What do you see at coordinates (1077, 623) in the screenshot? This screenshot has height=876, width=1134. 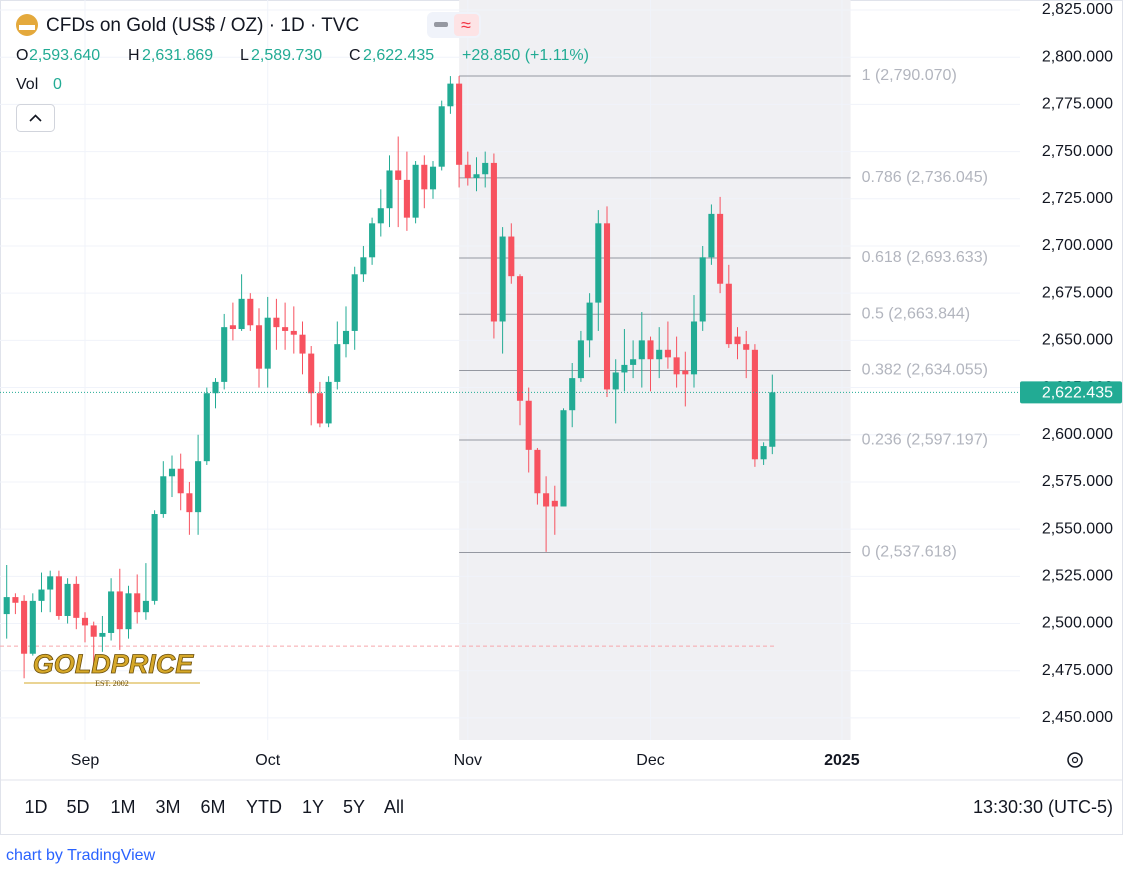 I see `y-tick-label: 2,500.000` at bounding box center [1077, 623].